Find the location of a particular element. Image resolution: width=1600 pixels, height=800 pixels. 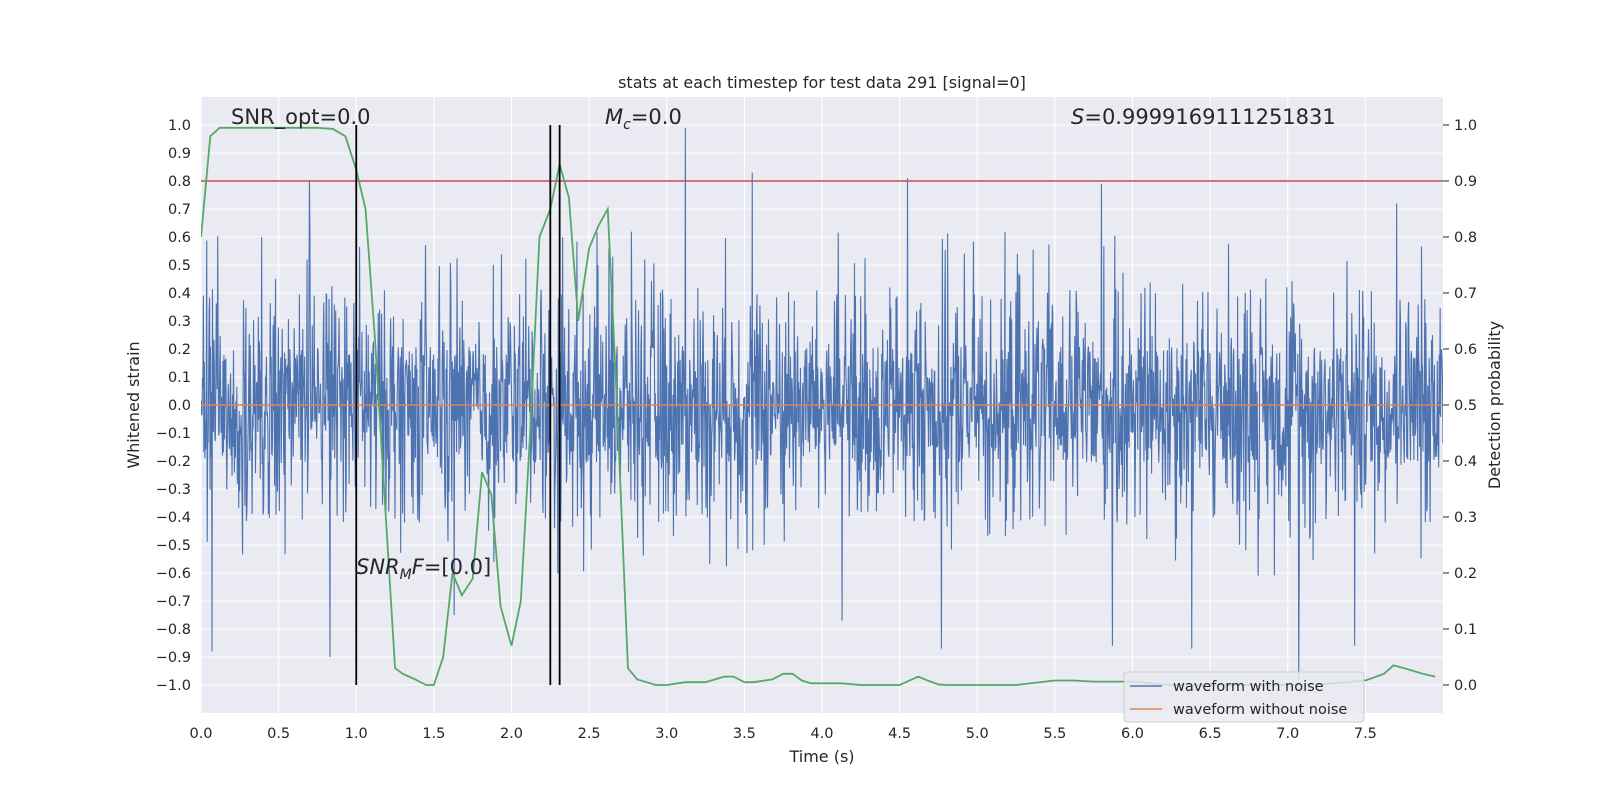

score-value: =0.9999169111251831 is located at coordinates (1209, 117).